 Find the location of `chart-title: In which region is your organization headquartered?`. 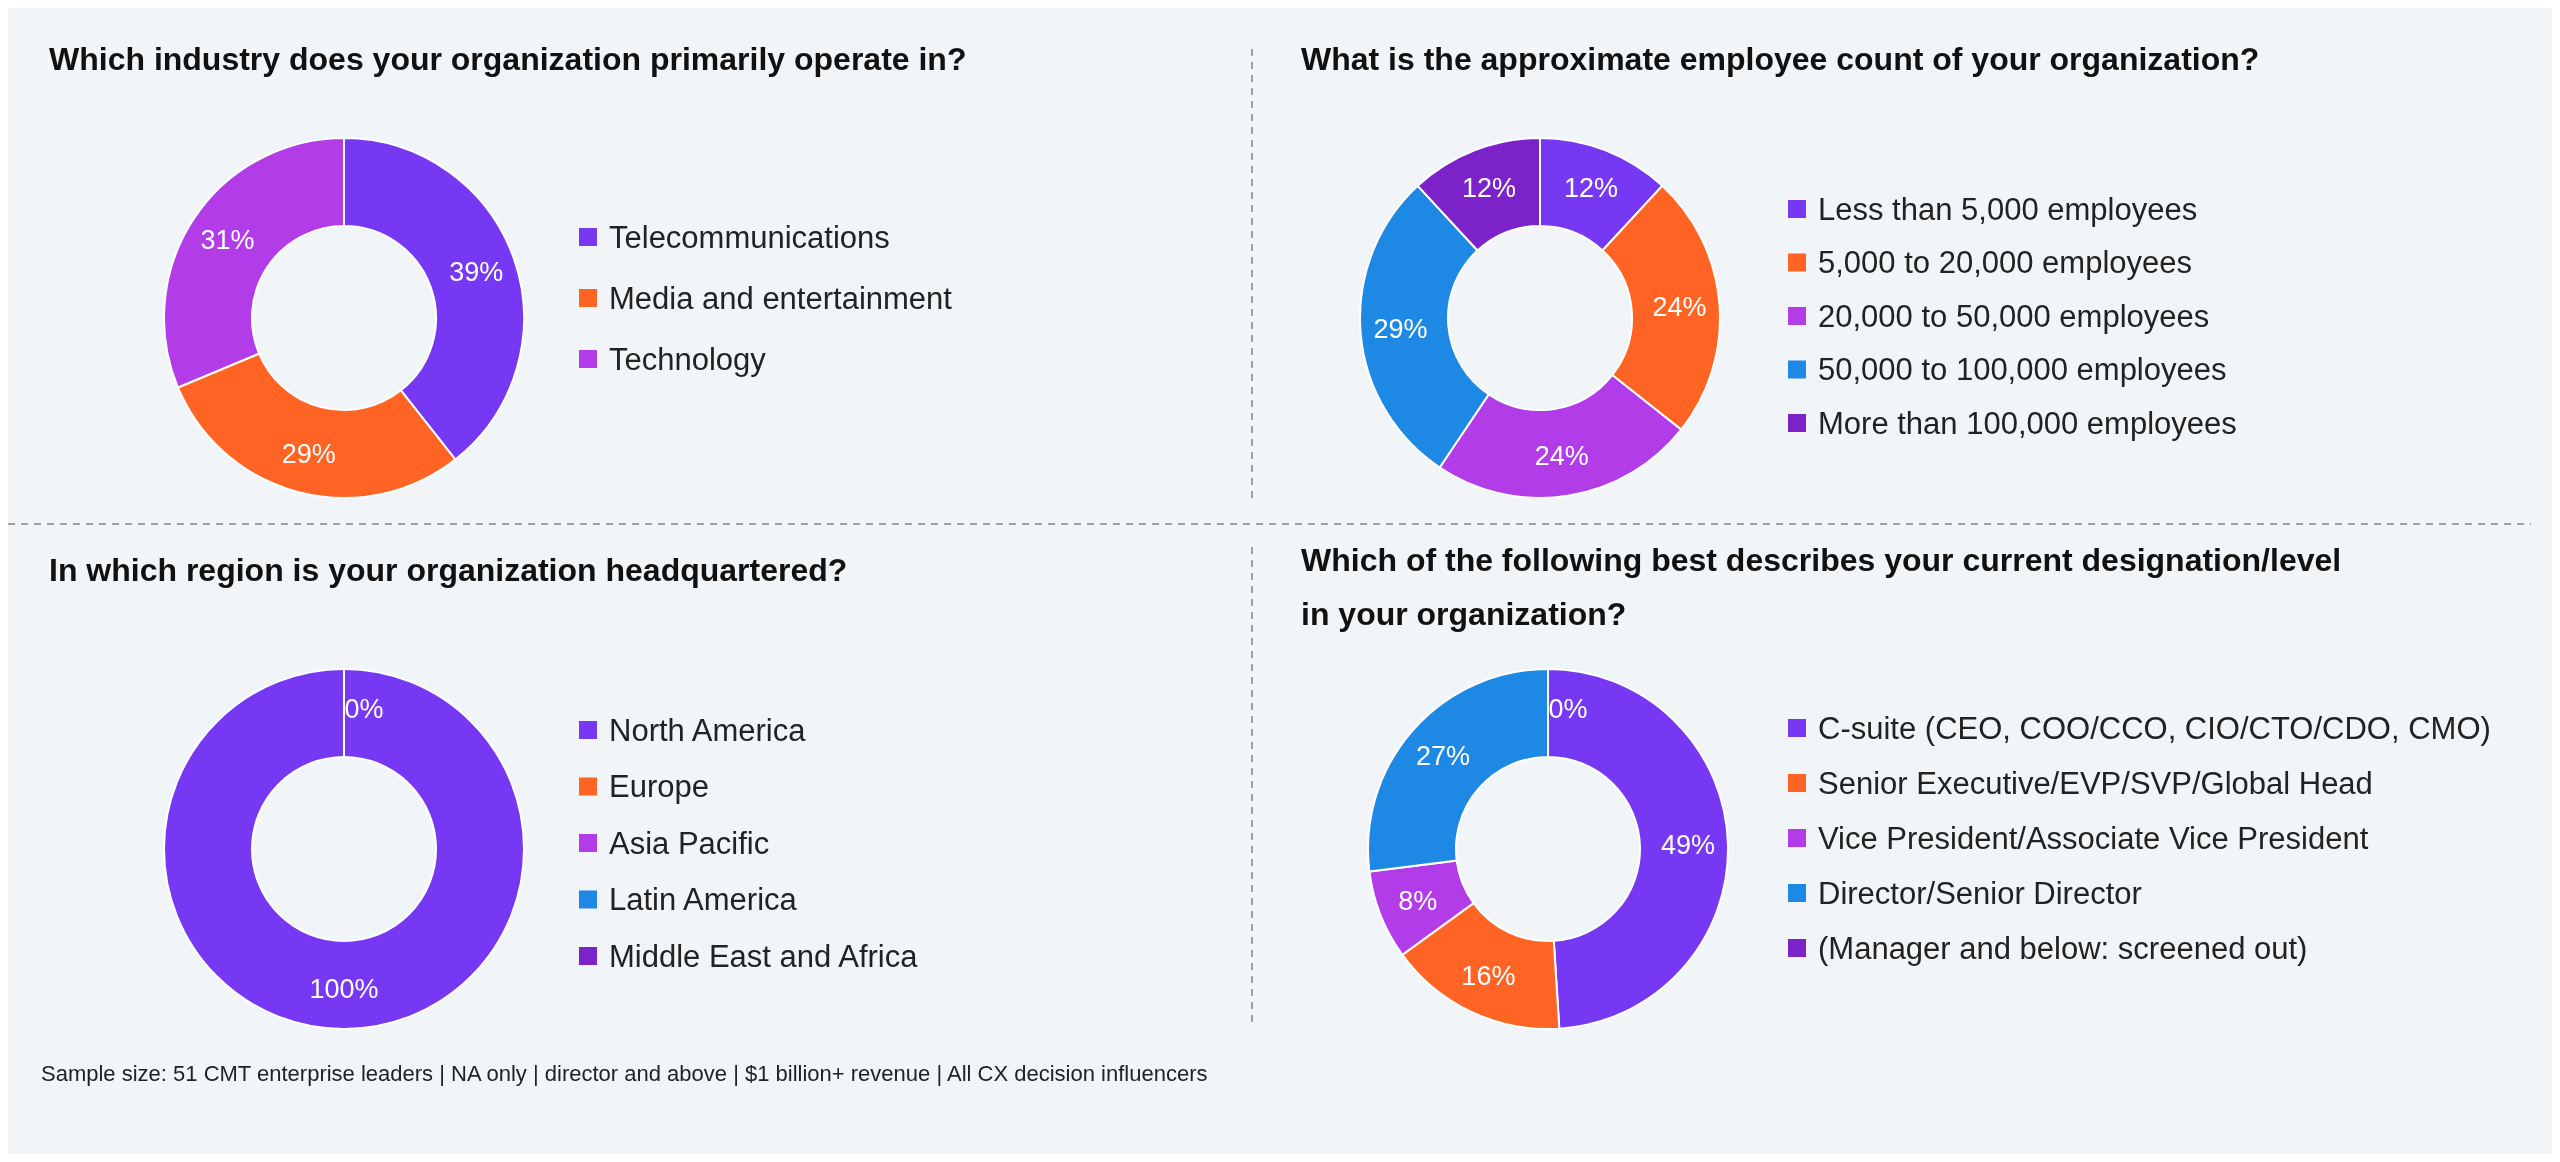

chart-title: In which region is your organization headquartered? is located at coordinates (448, 570).